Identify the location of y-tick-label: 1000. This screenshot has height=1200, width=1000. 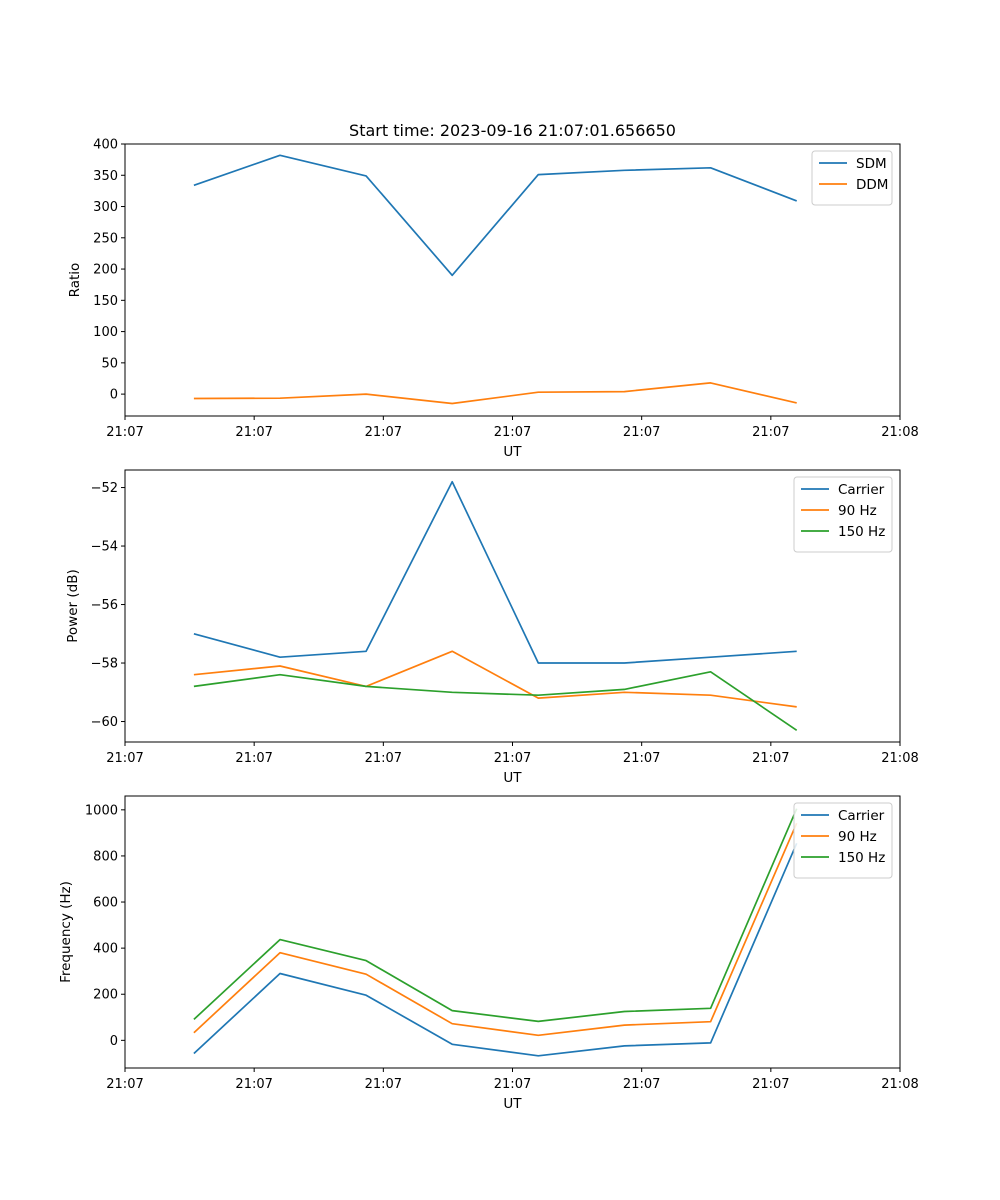
(101, 810).